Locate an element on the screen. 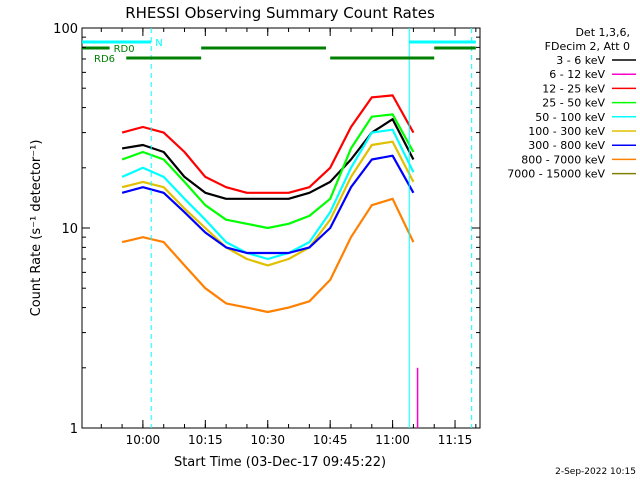 The image size is (640, 484). legend-entry-label: 50 - 100 keV is located at coordinates (570, 117).